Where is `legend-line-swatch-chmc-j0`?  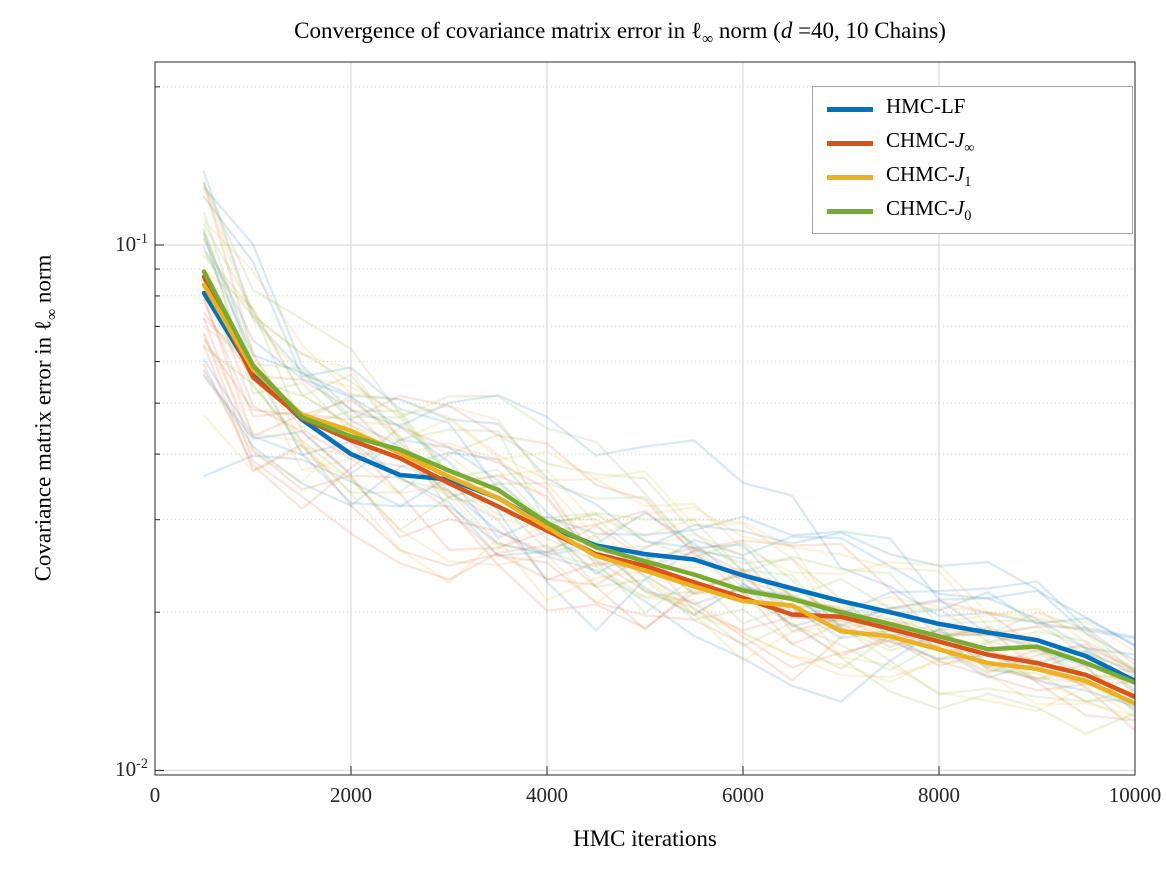 legend-line-swatch-chmc-j0 is located at coordinates (850, 211).